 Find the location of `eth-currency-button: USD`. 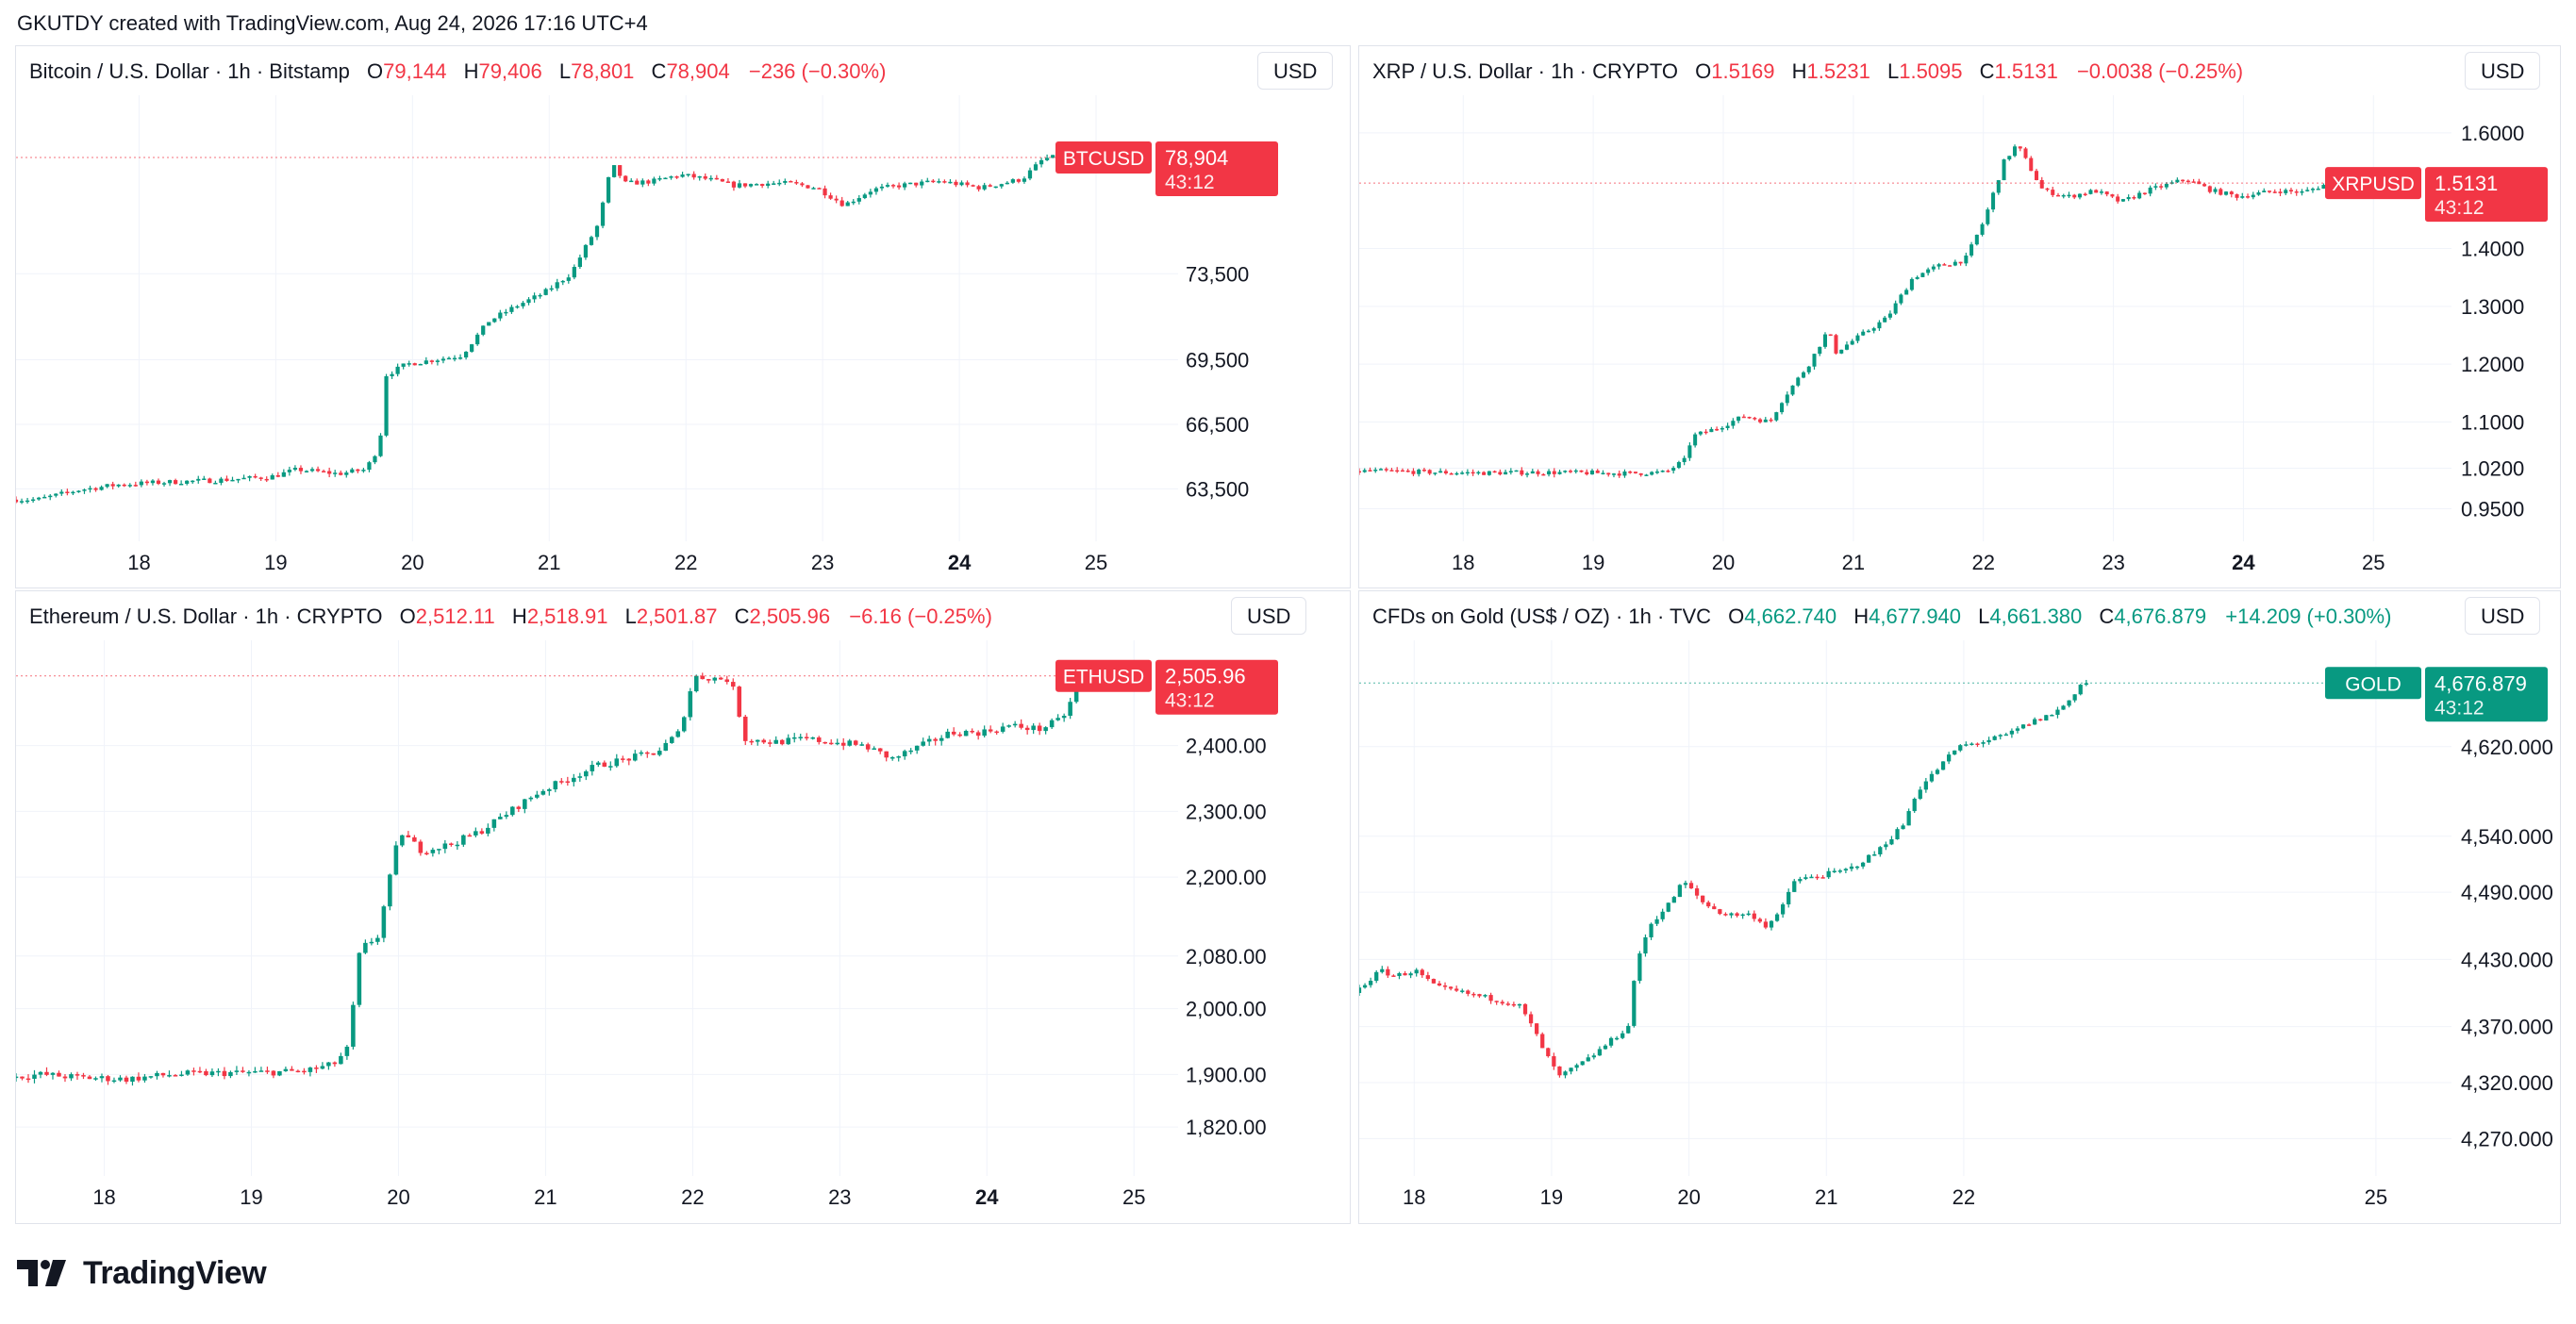

eth-currency-button: USD is located at coordinates (1269, 616).